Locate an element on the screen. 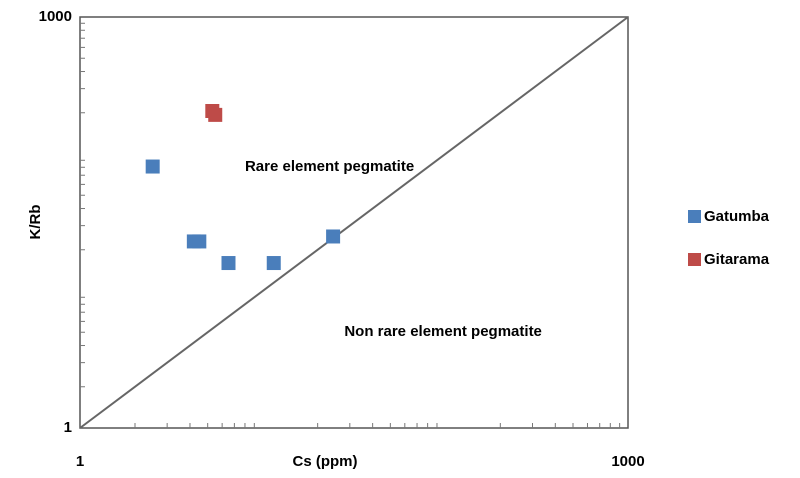  annotation: Rare element pegmatite is located at coordinates (329, 166).